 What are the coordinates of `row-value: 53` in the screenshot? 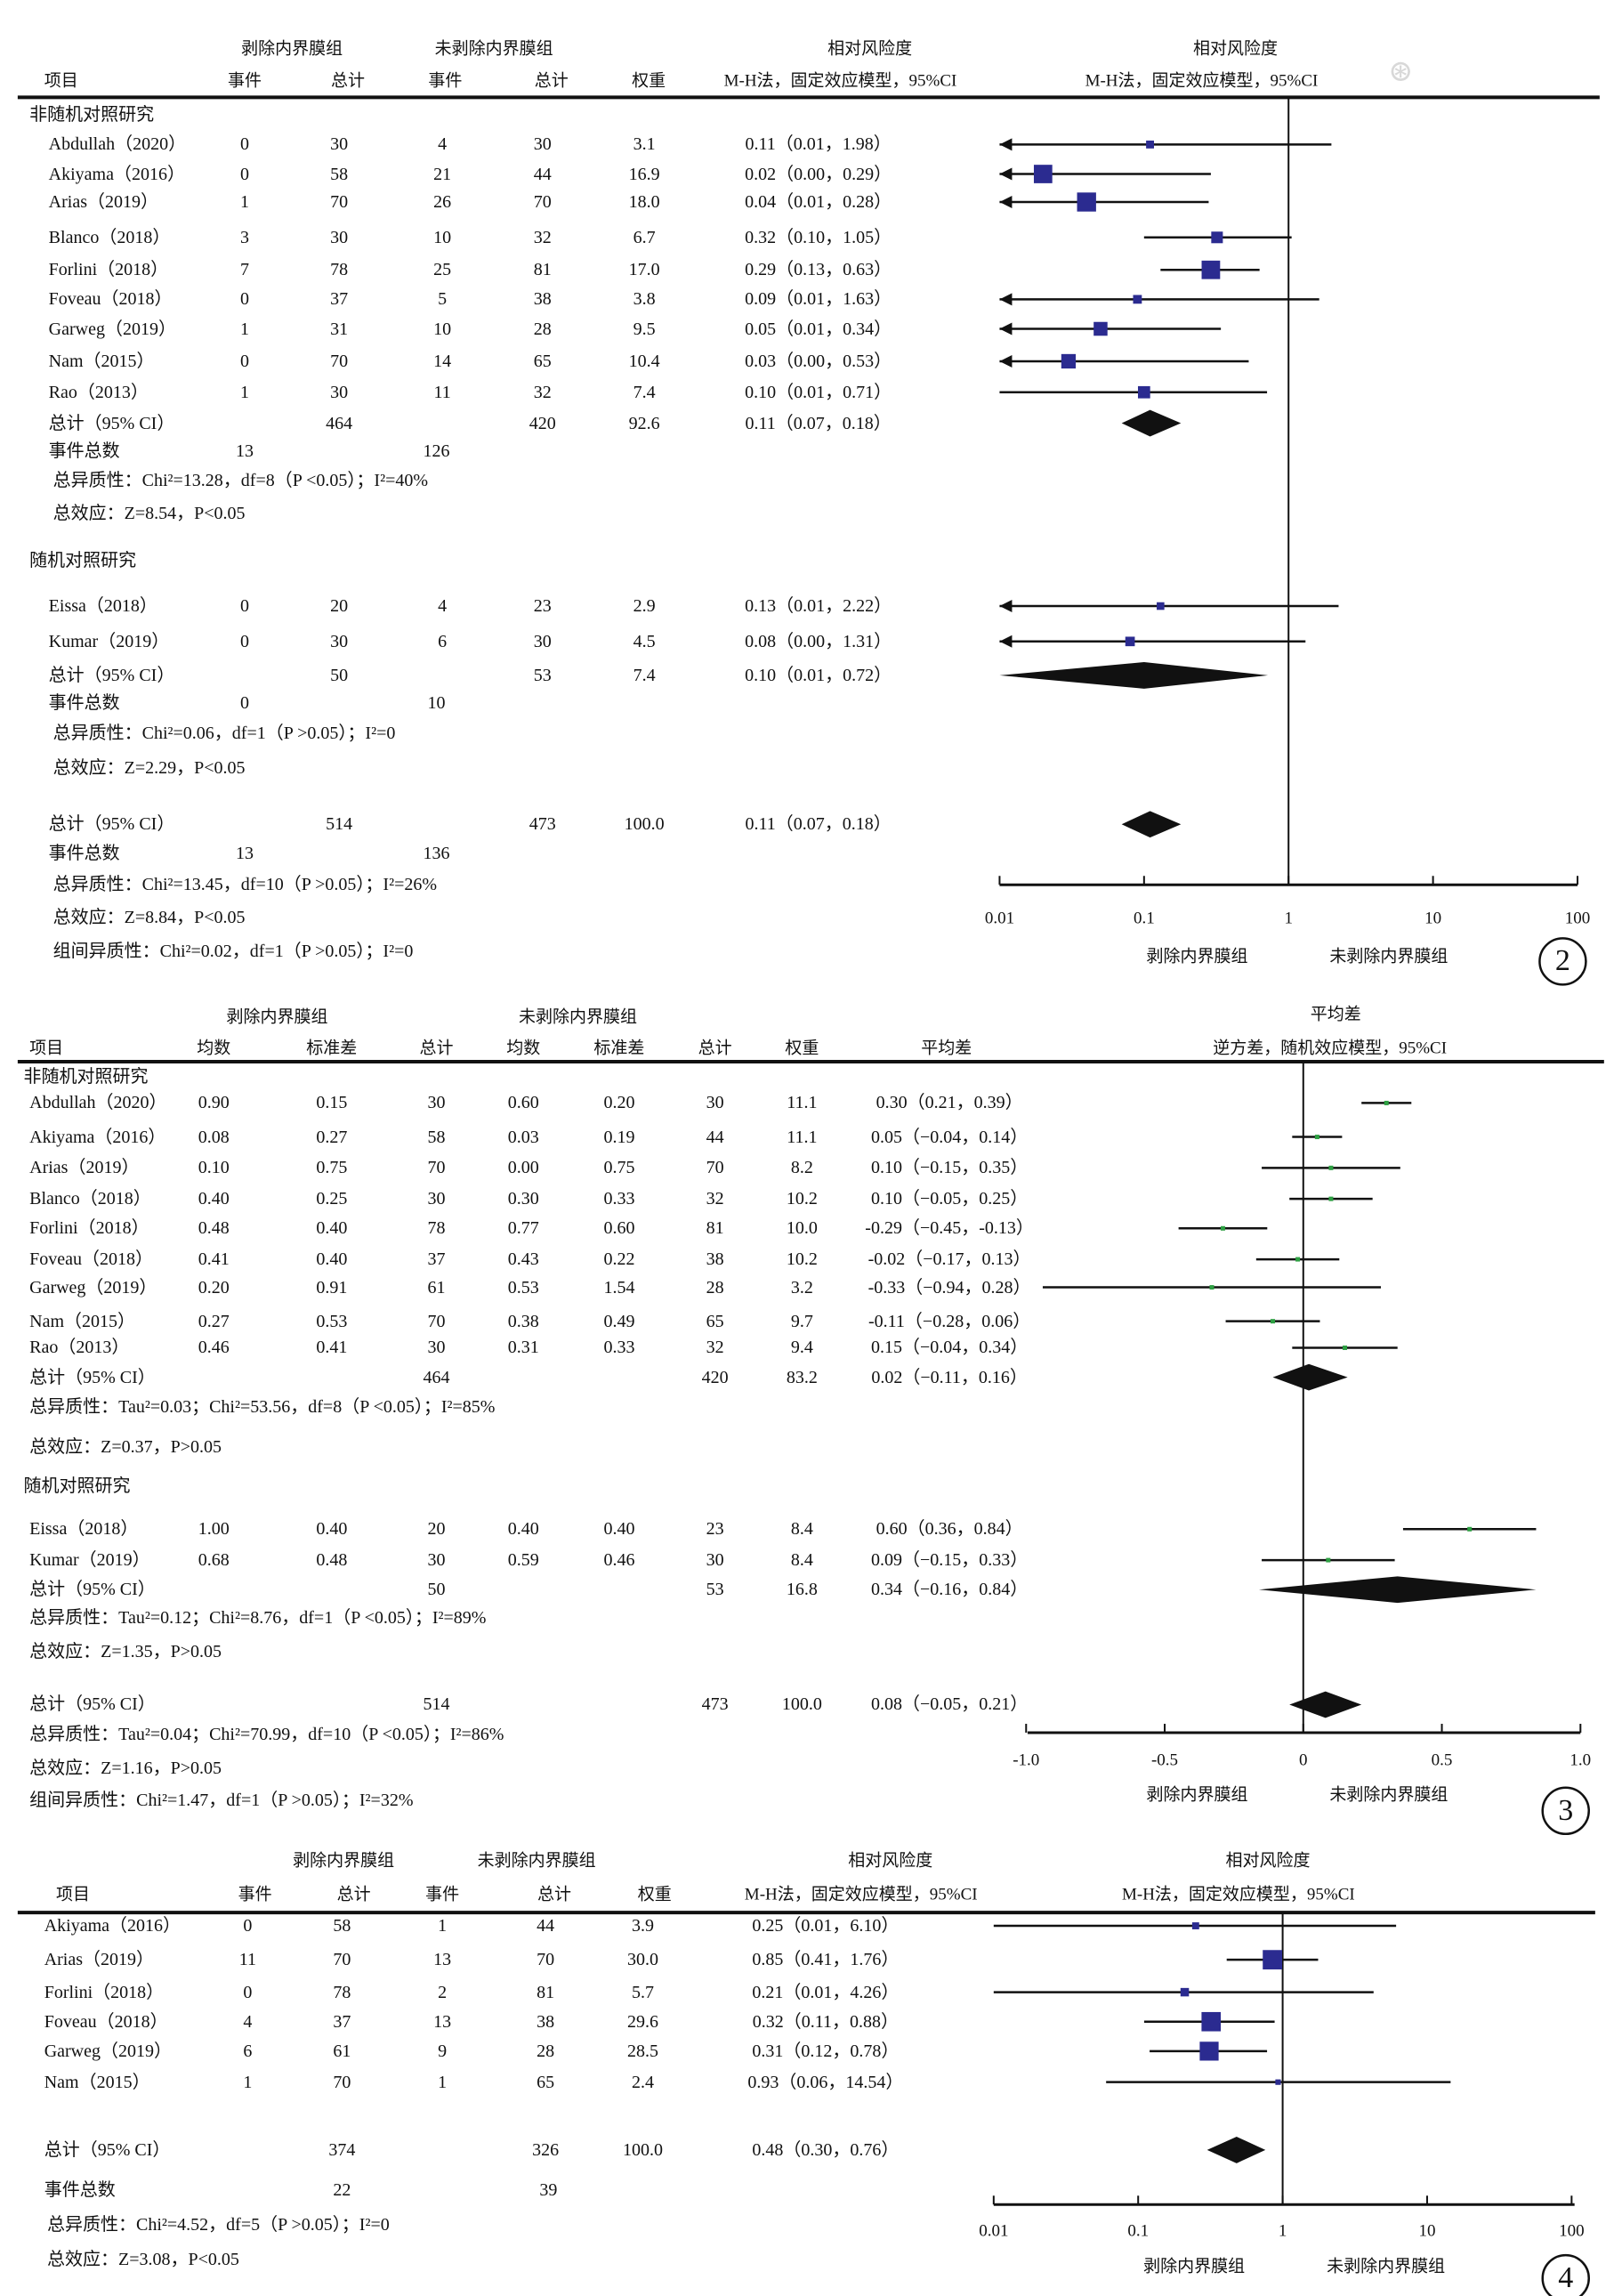 It's located at (715, 1590).